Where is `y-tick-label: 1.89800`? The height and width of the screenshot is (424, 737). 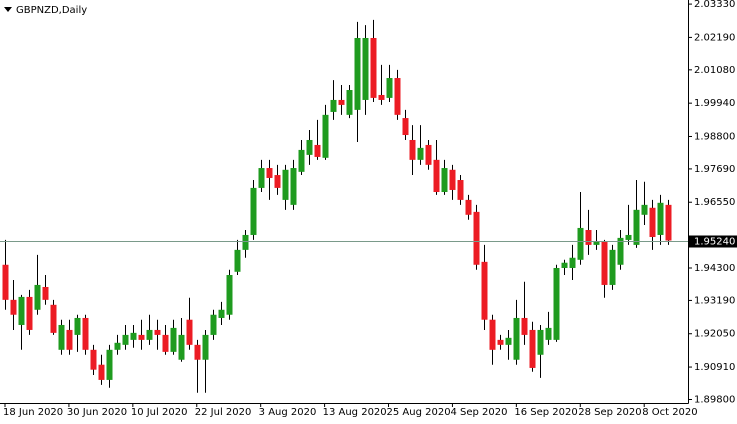
y-tick-label: 1.89800 is located at coordinates (714, 399).